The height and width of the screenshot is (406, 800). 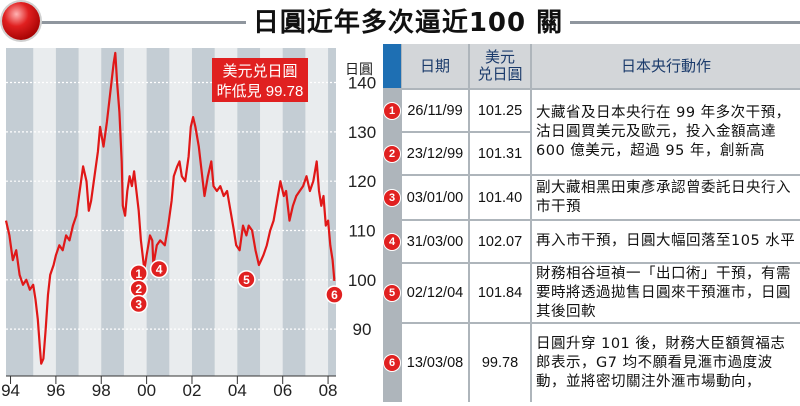 I want to click on row-date: 26/11/99, so click(x=435, y=110).